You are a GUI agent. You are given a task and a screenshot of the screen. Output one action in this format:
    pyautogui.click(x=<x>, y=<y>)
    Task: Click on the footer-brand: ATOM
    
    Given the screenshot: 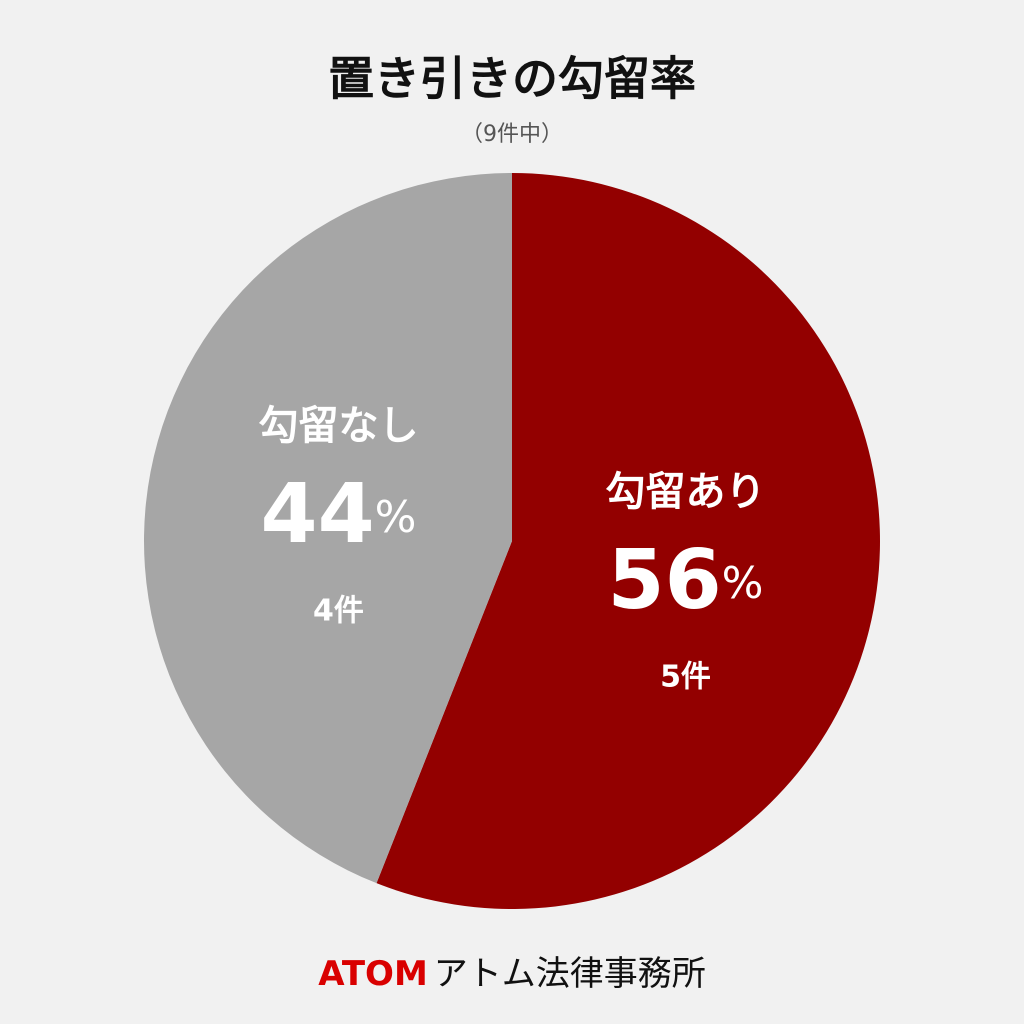 What is the action you would take?
    pyautogui.click(x=373, y=974)
    